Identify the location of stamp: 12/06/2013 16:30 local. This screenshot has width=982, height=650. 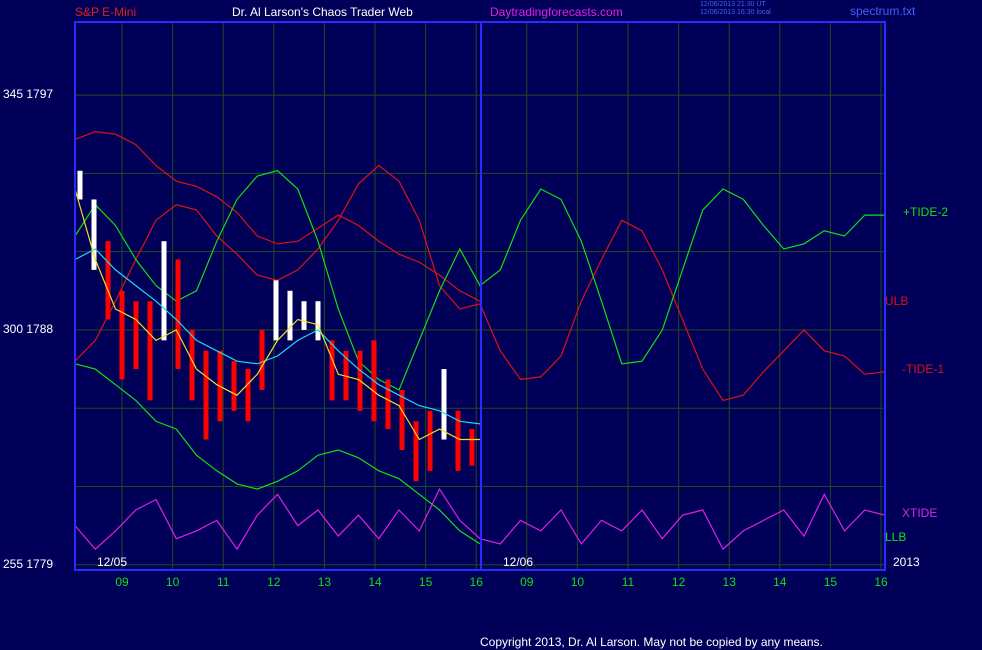
(735, 12).